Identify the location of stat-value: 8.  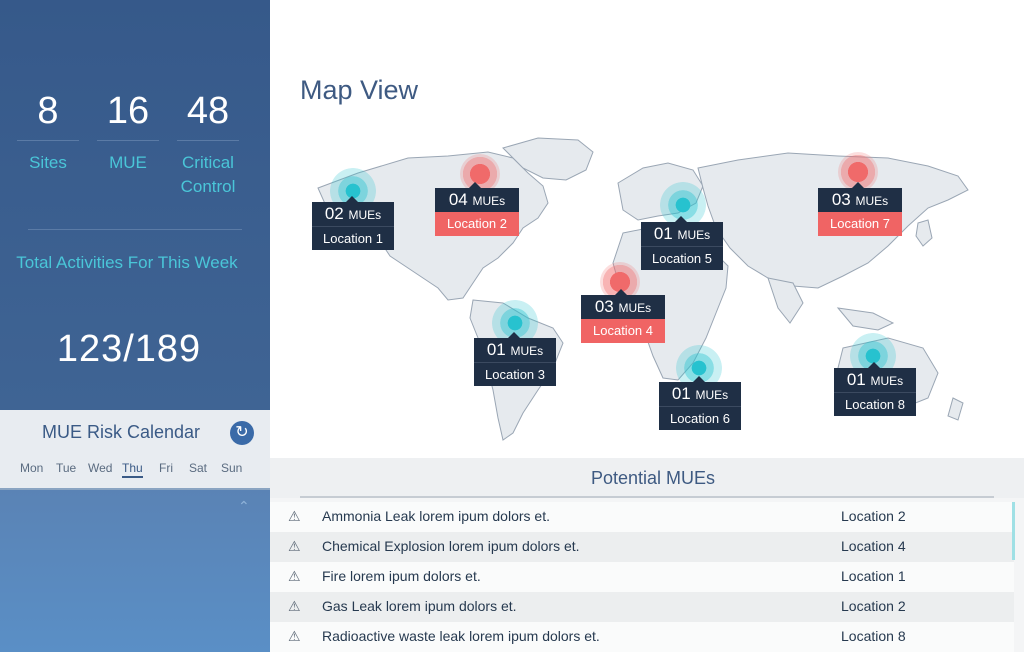
(48, 111).